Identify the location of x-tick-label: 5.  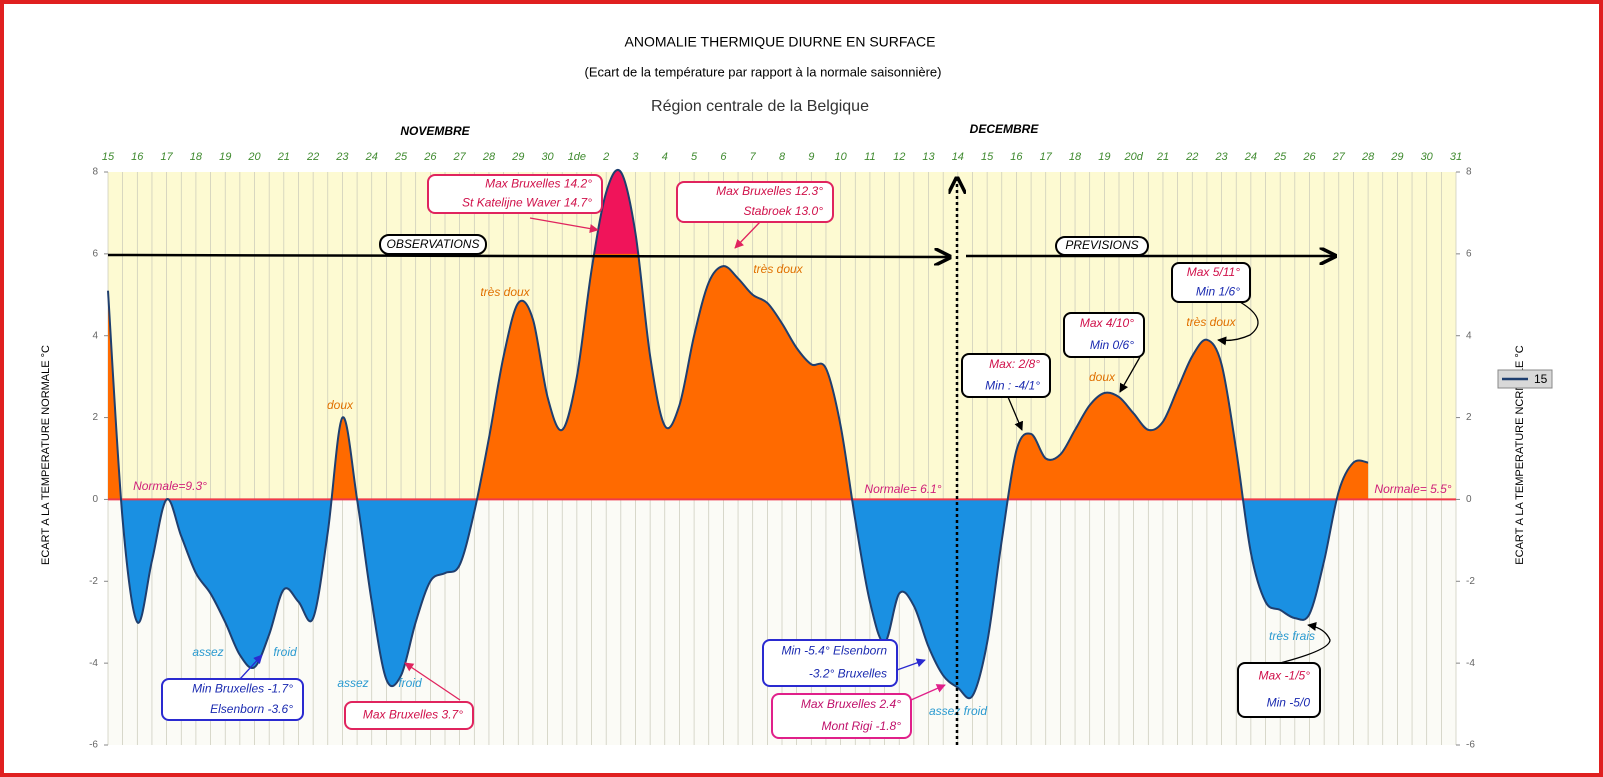
(694, 157).